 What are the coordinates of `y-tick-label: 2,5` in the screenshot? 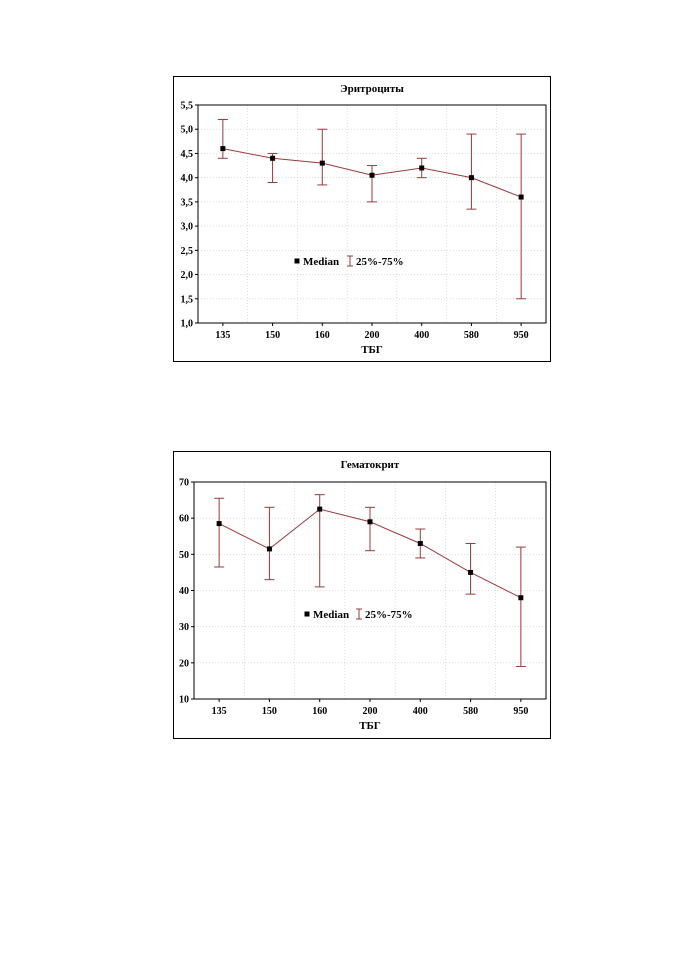 It's located at (187, 251).